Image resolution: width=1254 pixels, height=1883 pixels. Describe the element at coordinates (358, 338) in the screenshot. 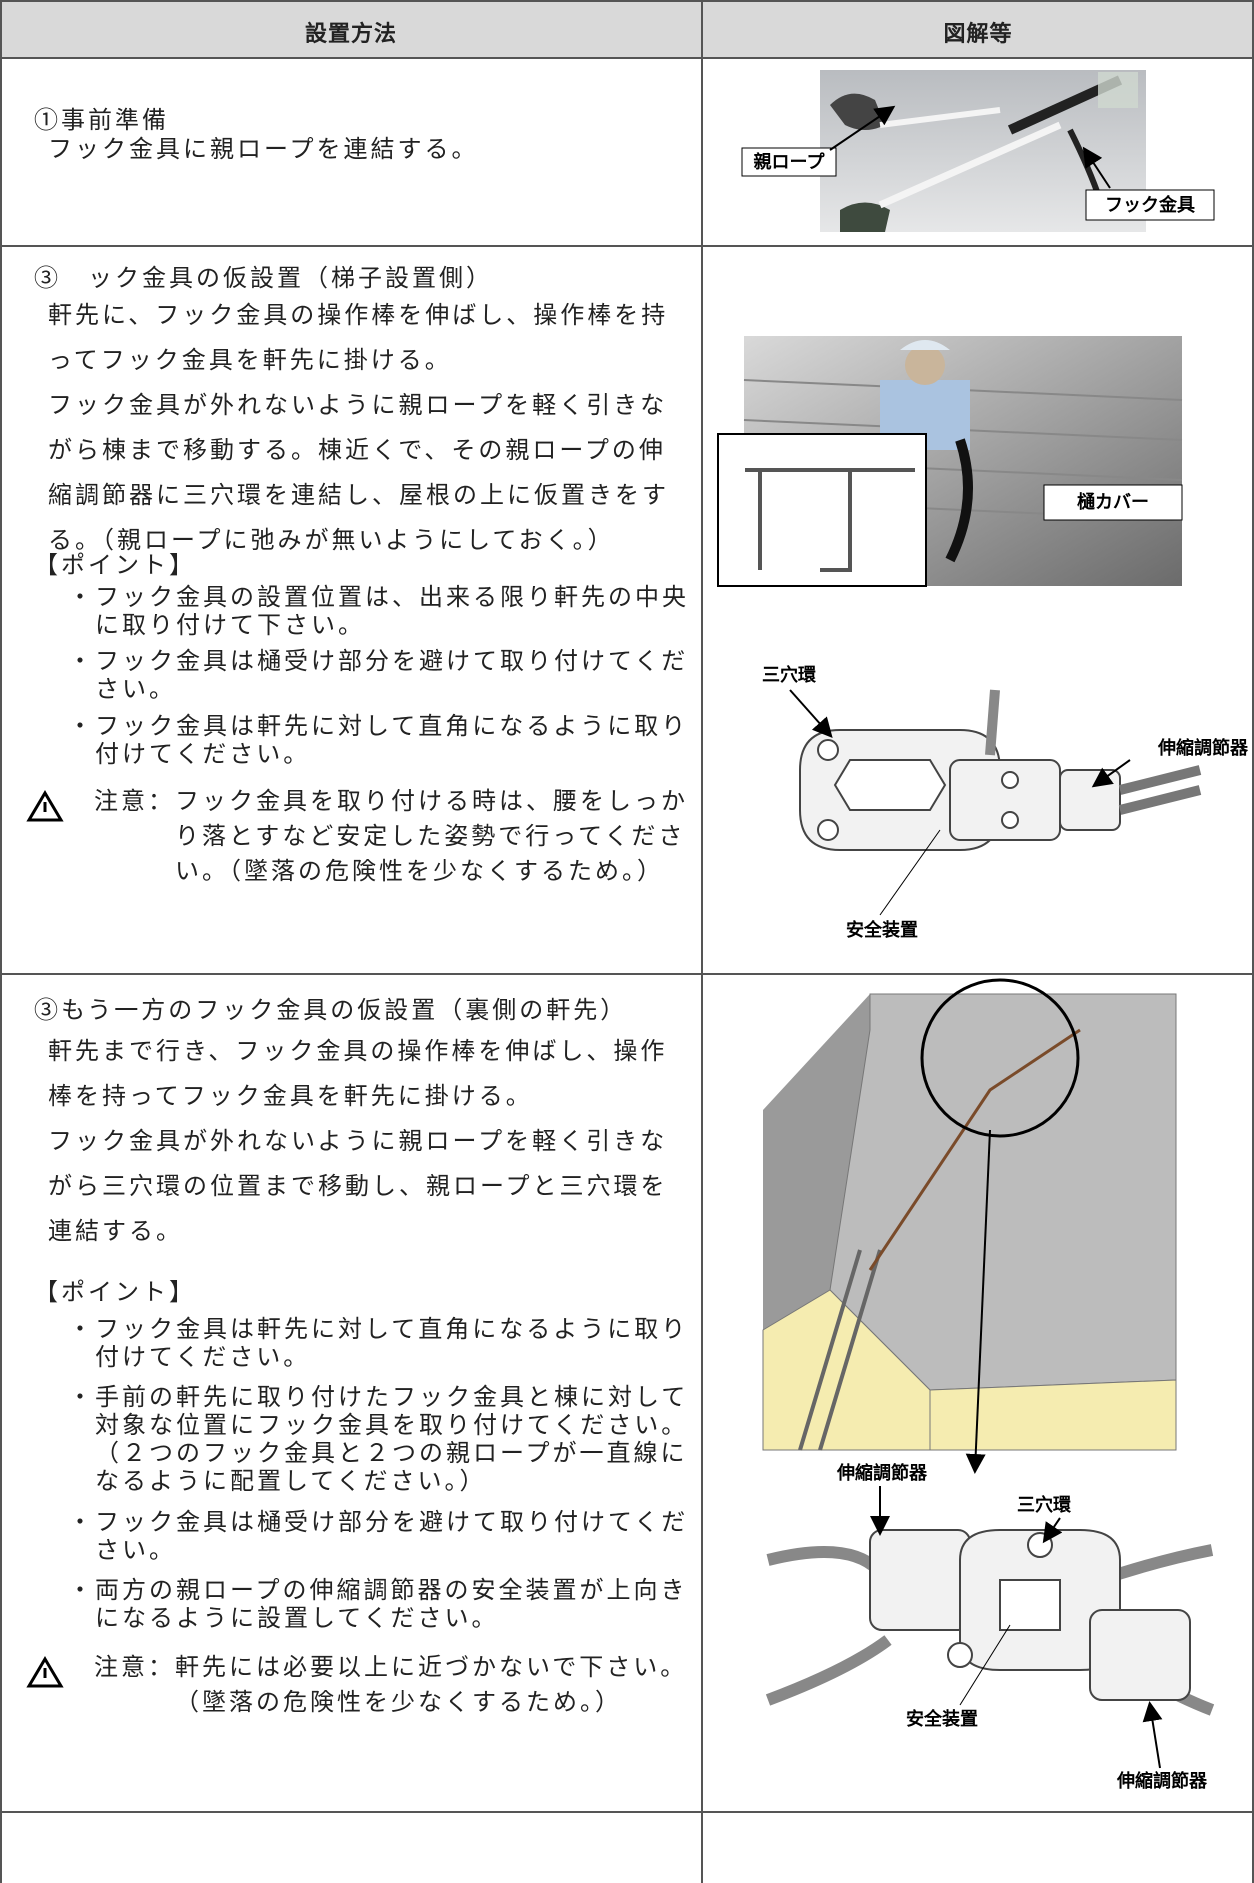

I see `paragraph: 軒先に、フック金具の操作棒を伸ばし、操作棒を持ってフック金具を軒先に掛ける。` at that location.